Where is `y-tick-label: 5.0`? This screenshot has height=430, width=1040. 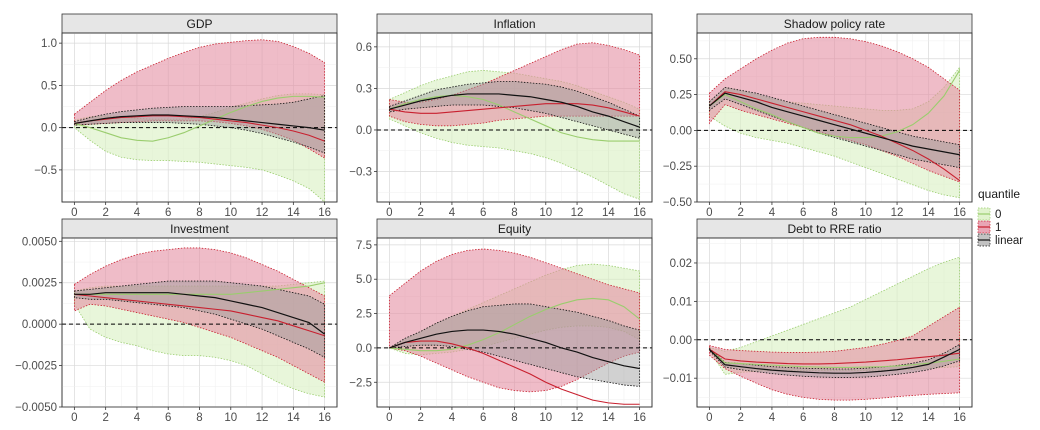 y-tick-label: 5.0 is located at coordinates (364, 280).